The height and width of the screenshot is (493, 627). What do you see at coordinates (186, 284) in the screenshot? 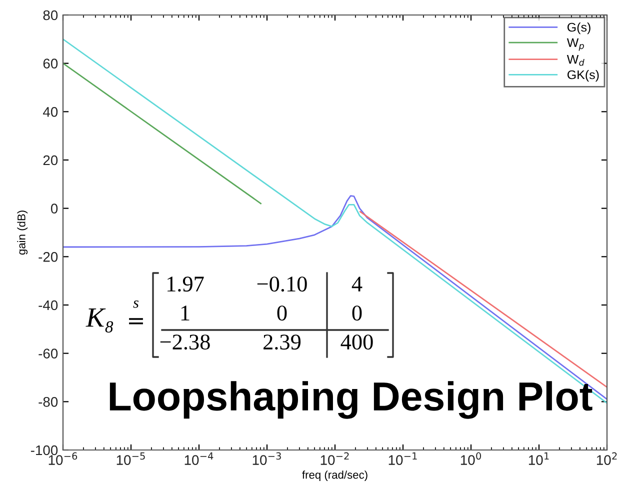
I see `annotation: 1.97` at bounding box center [186, 284].